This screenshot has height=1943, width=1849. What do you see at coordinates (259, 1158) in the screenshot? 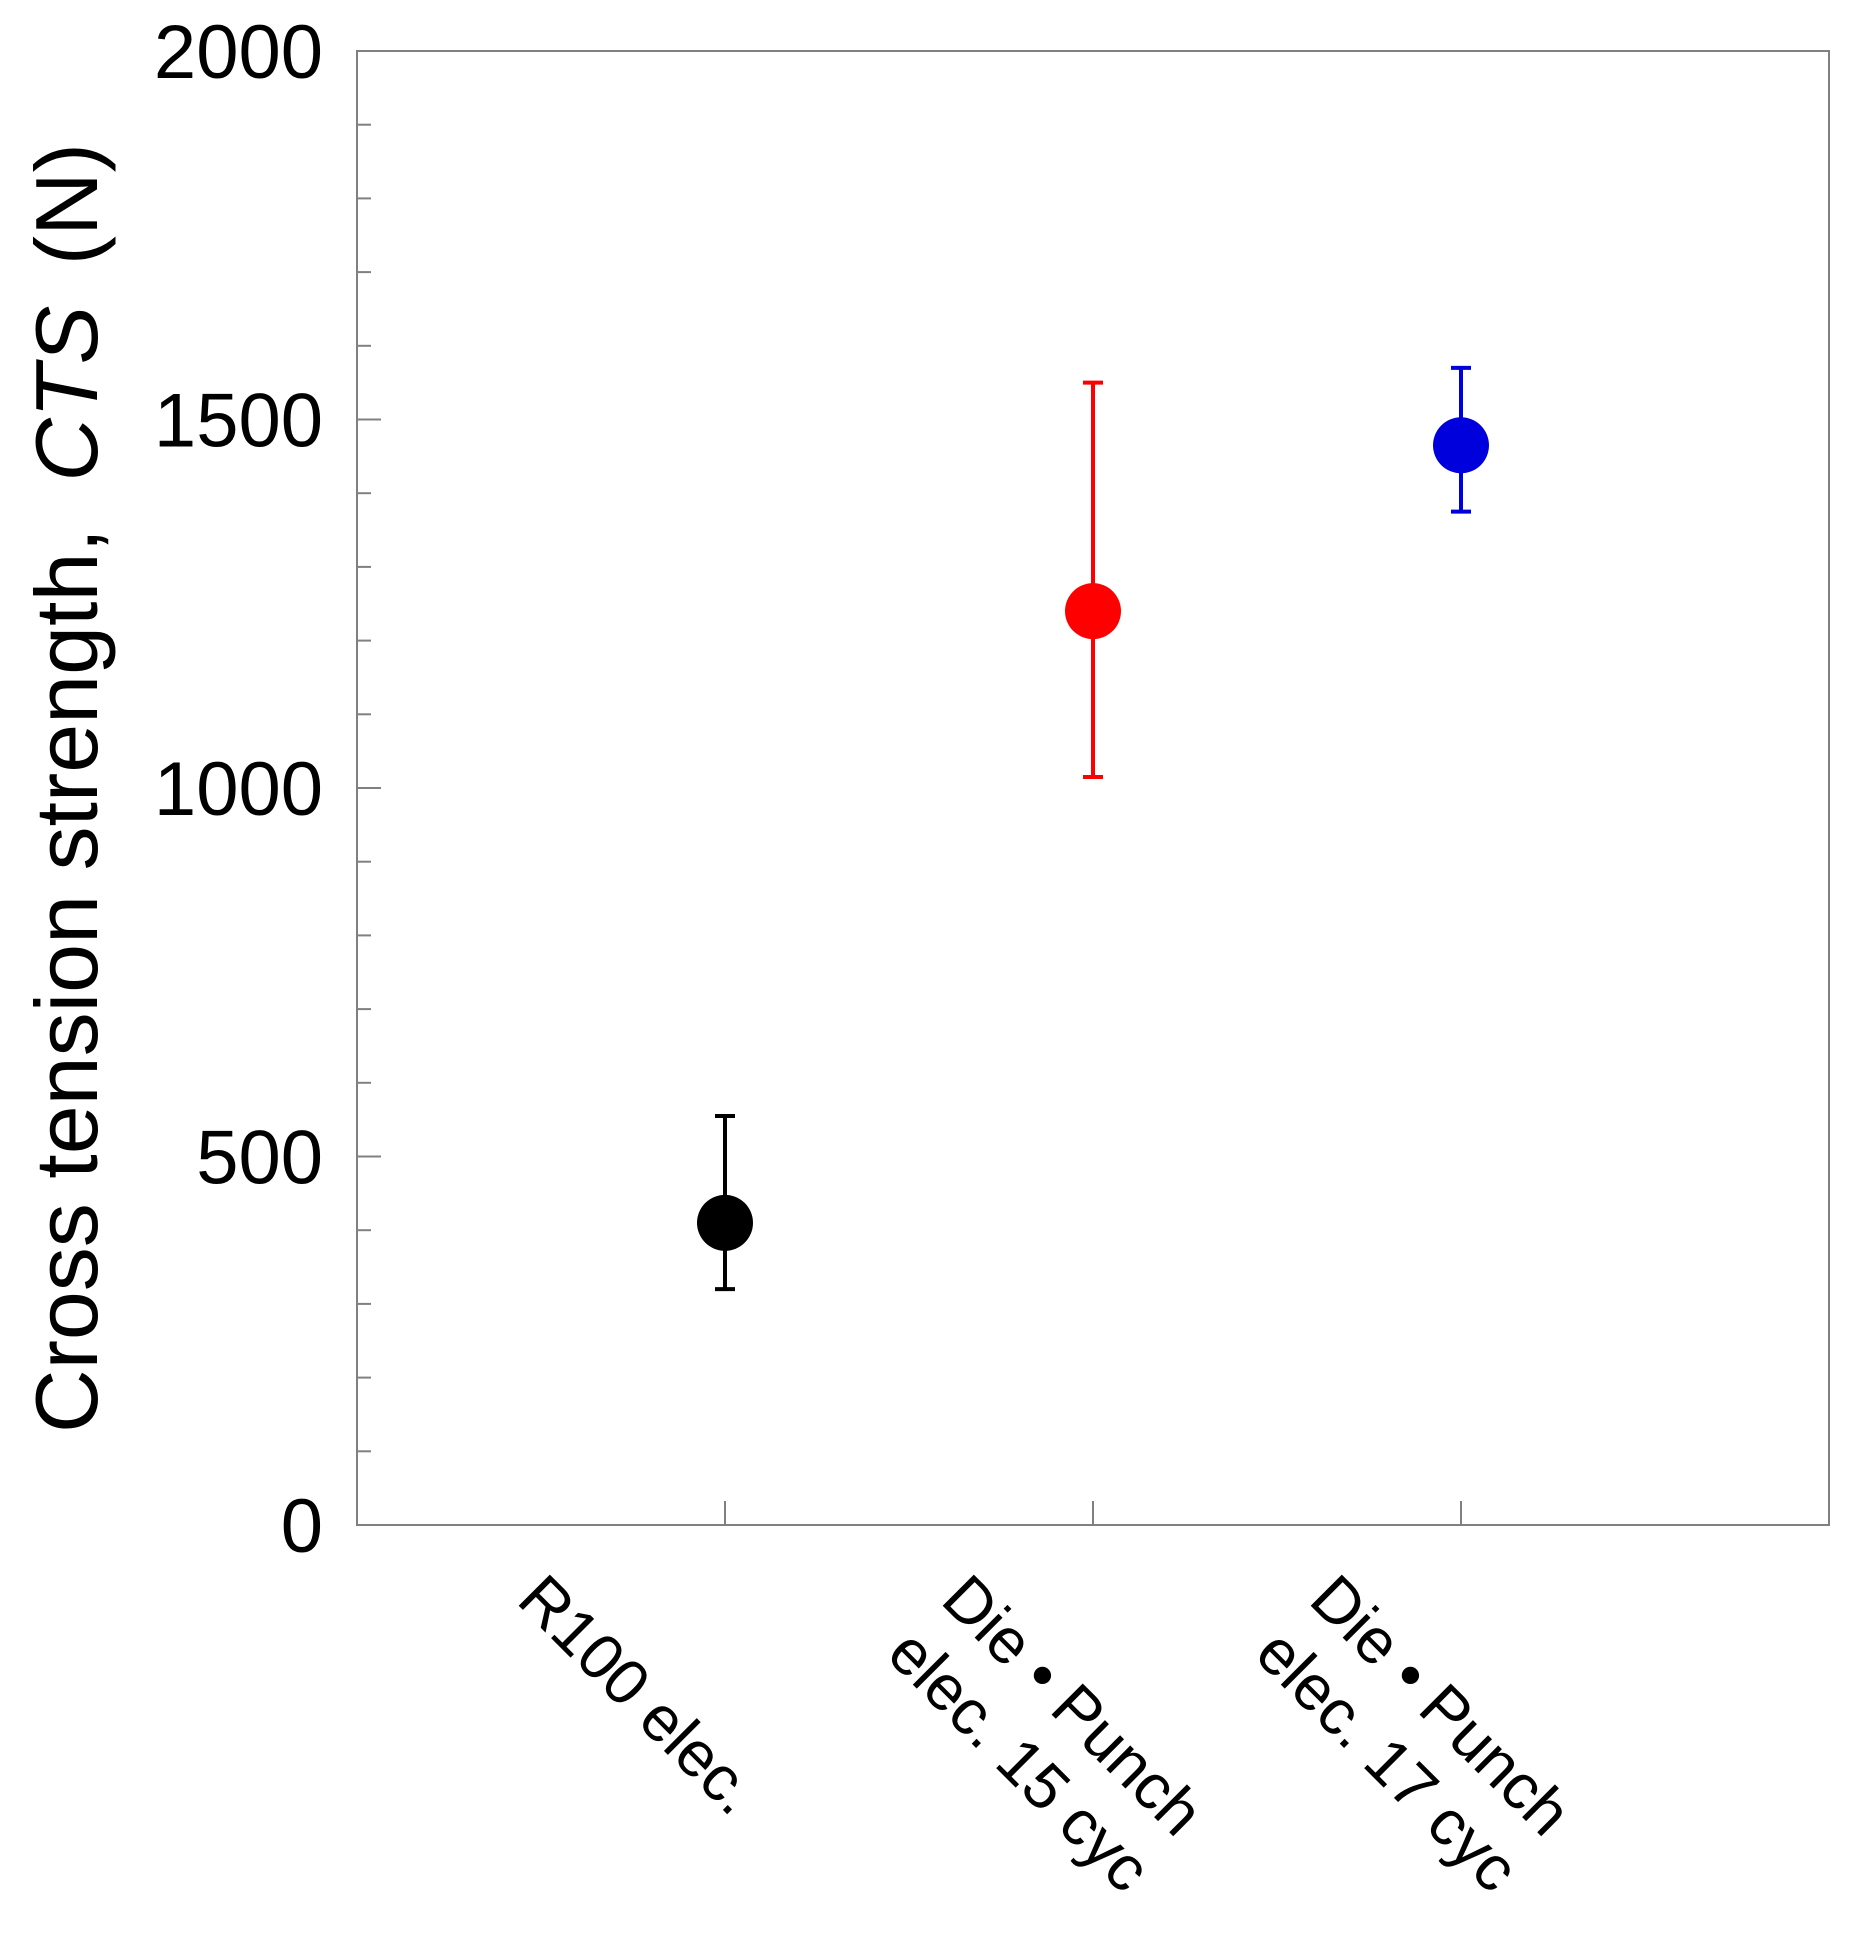
I see `y-tick-label: 500` at bounding box center [259, 1158].